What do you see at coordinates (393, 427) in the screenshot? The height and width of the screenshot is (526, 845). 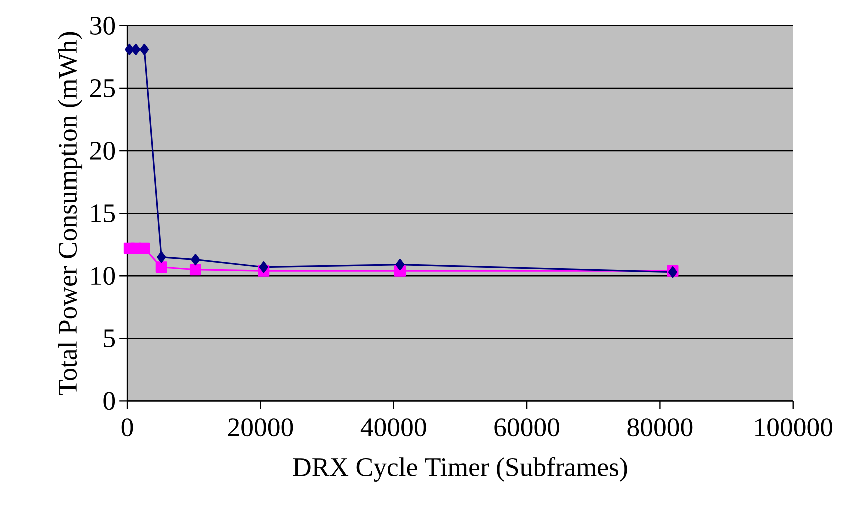 I see `x-tick-label: 40000` at bounding box center [393, 427].